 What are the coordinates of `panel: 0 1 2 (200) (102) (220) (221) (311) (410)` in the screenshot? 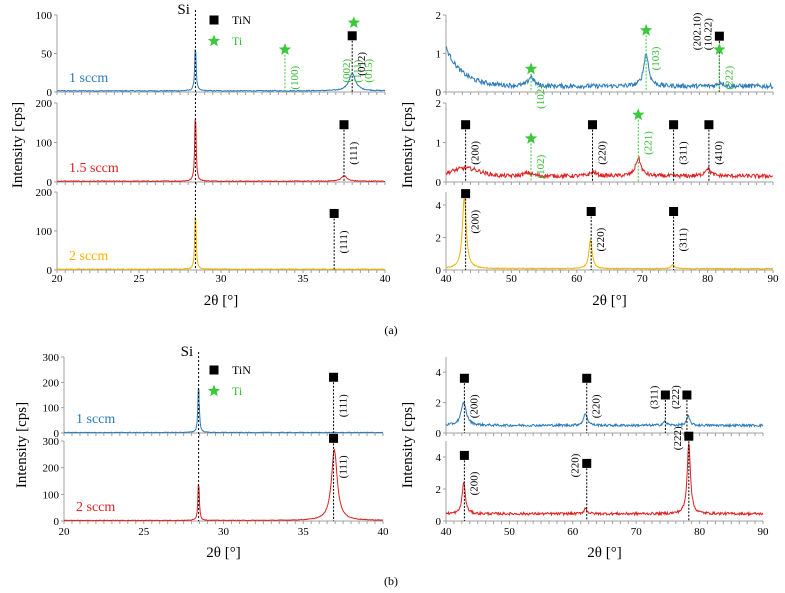 It's located at (605, 143).